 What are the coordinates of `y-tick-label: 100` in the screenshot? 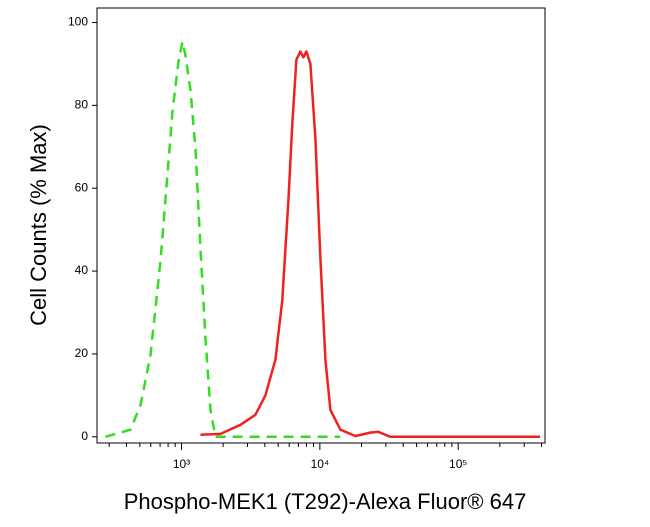 It's located at (78, 22).